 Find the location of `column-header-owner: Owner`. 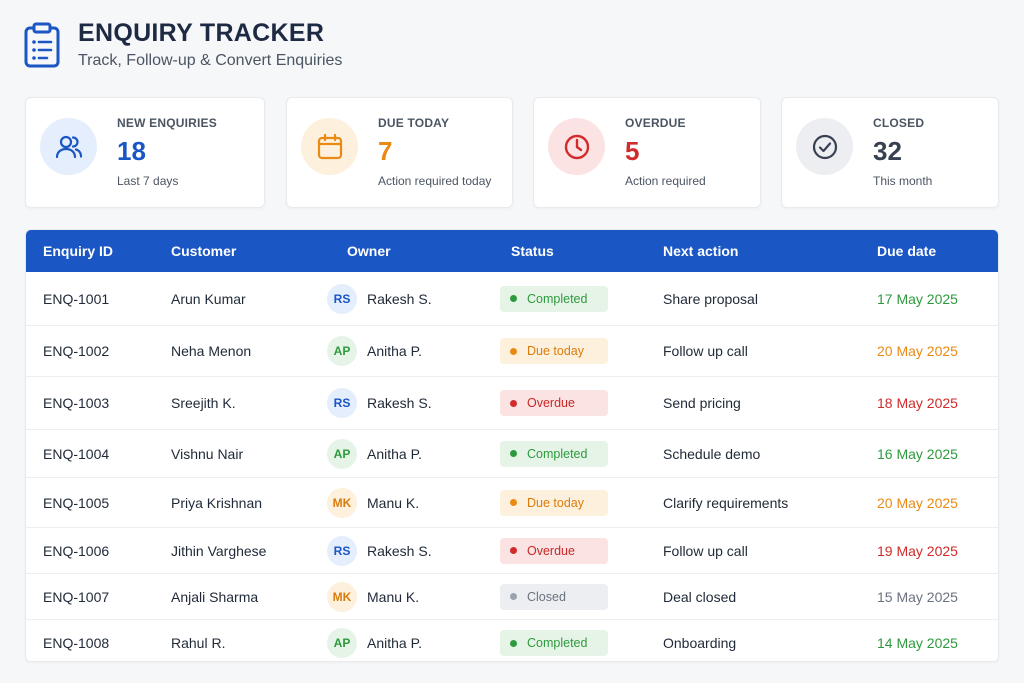

column-header-owner: Owner is located at coordinates (369, 251).